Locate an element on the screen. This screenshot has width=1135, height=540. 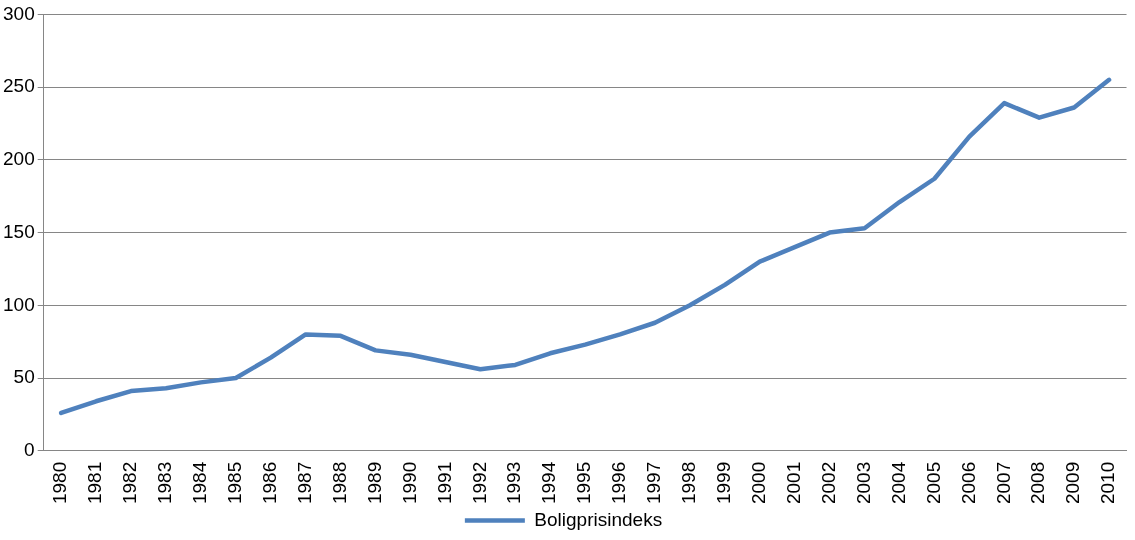
x-tick-label: 1990 is located at coordinates (409, 483).